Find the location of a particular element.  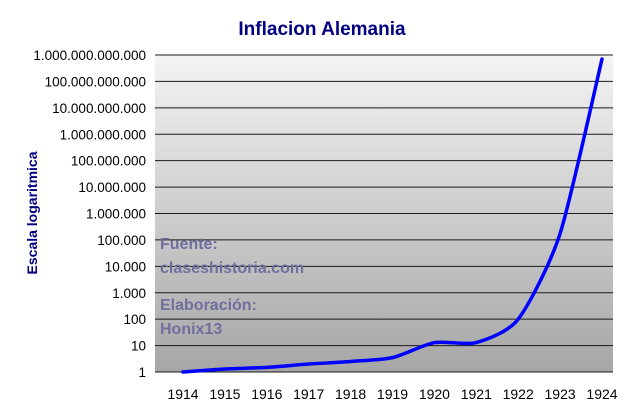

y-tick-label: 100.000.000 is located at coordinates (108, 161).